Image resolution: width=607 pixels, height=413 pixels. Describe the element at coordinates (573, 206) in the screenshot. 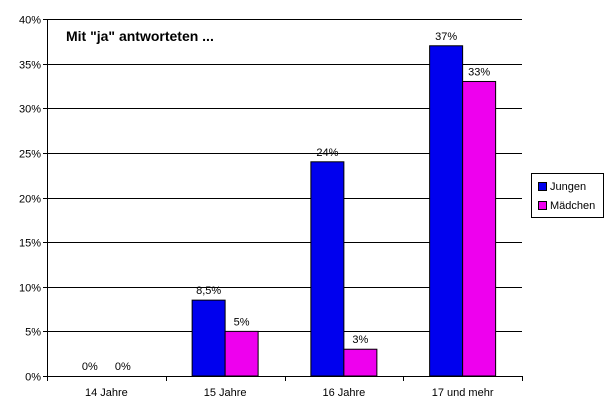

I see `legend-label-maedchen: Mädchen` at that location.